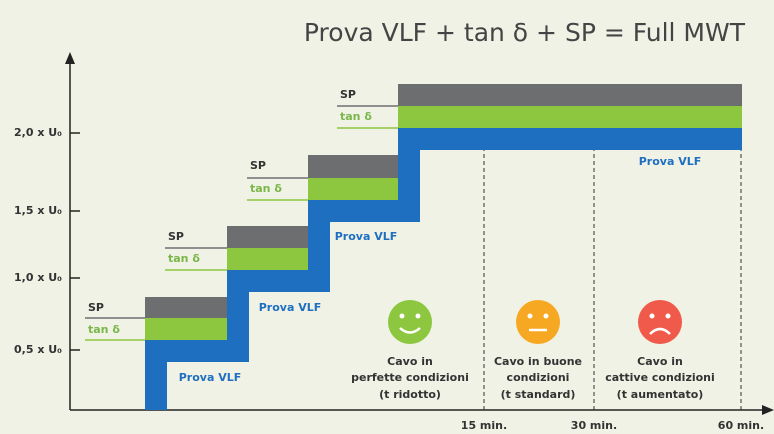 This screenshot has width=774, height=434. What do you see at coordinates (538, 377) in the screenshot?
I see `outcome-text: condizioni` at bounding box center [538, 377].